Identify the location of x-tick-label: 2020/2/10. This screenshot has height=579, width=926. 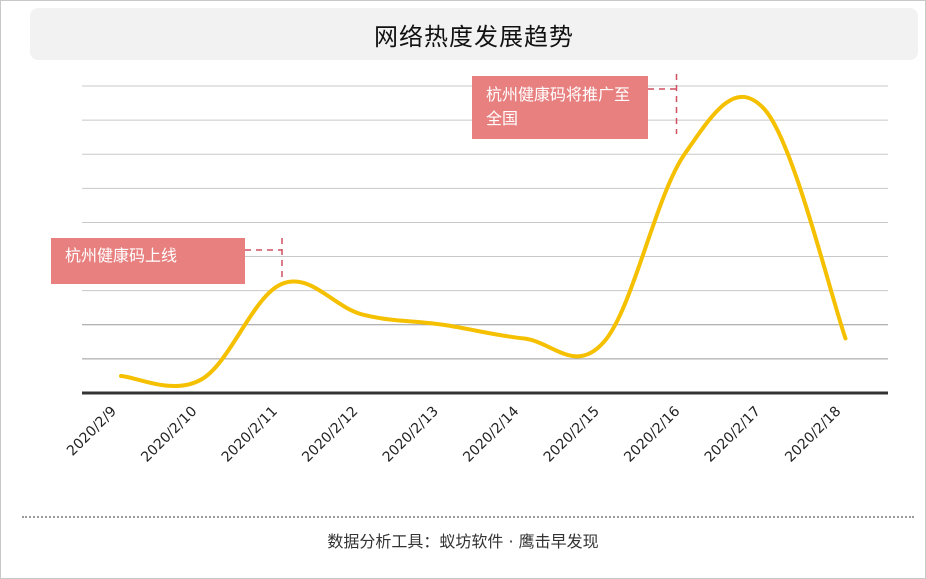
(169, 435).